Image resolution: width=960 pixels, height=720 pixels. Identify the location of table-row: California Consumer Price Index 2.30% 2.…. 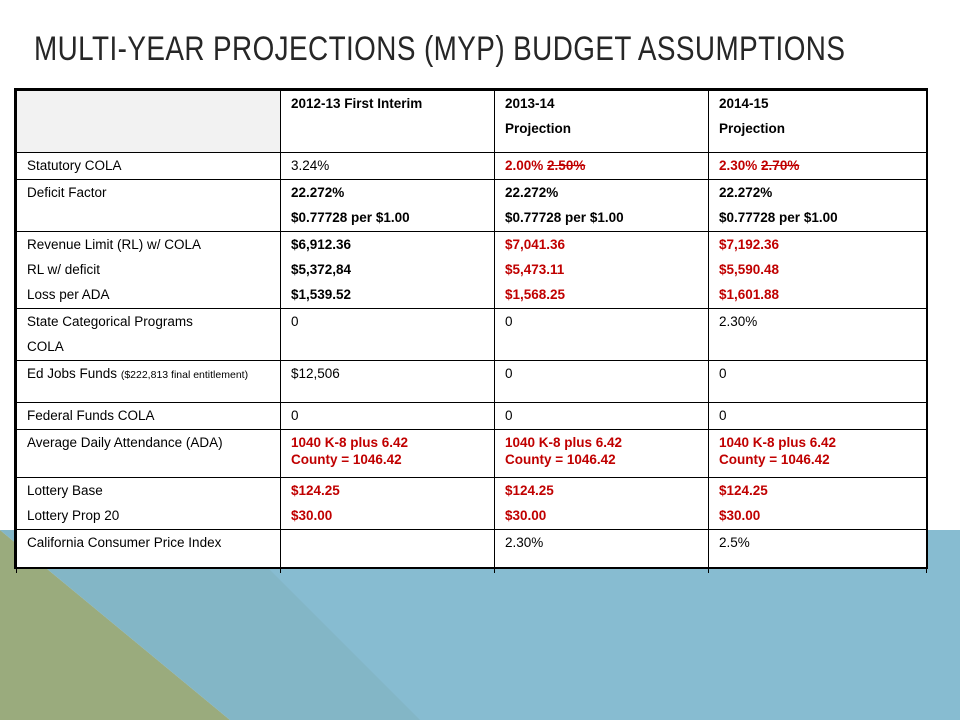
(471, 551).